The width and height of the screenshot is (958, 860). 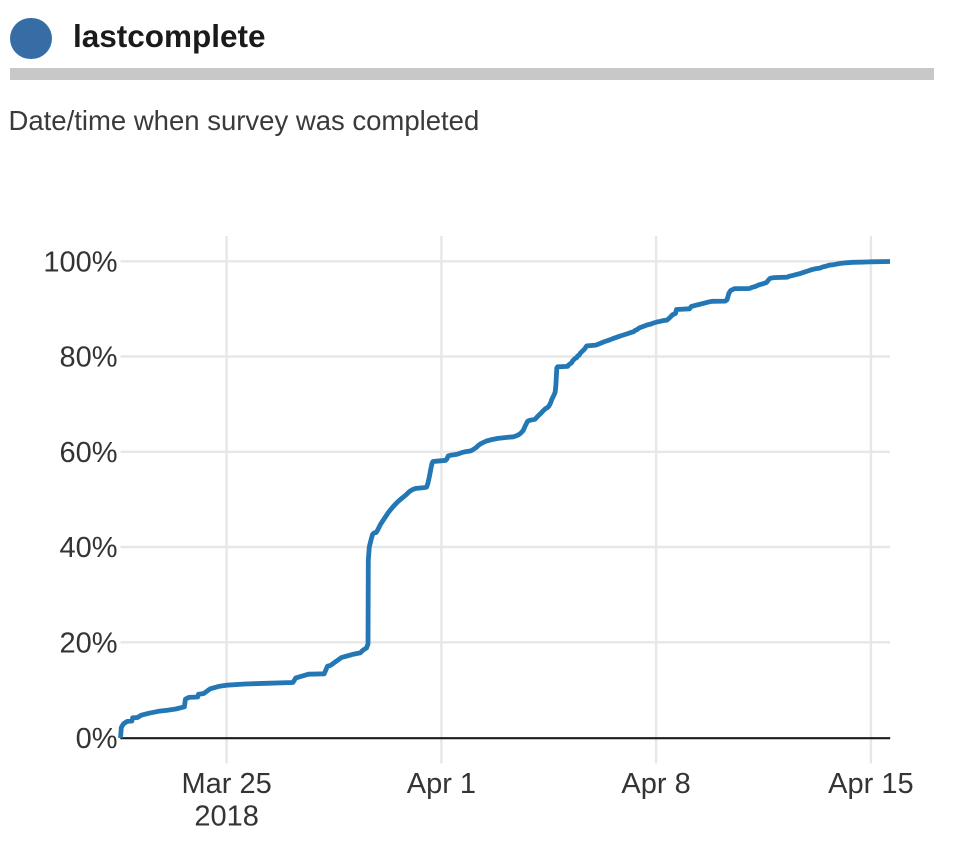 What do you see at coordinates (88, 453) in the screenshot?
I see `svg-text: 60%` at bounding box center [88, 453].